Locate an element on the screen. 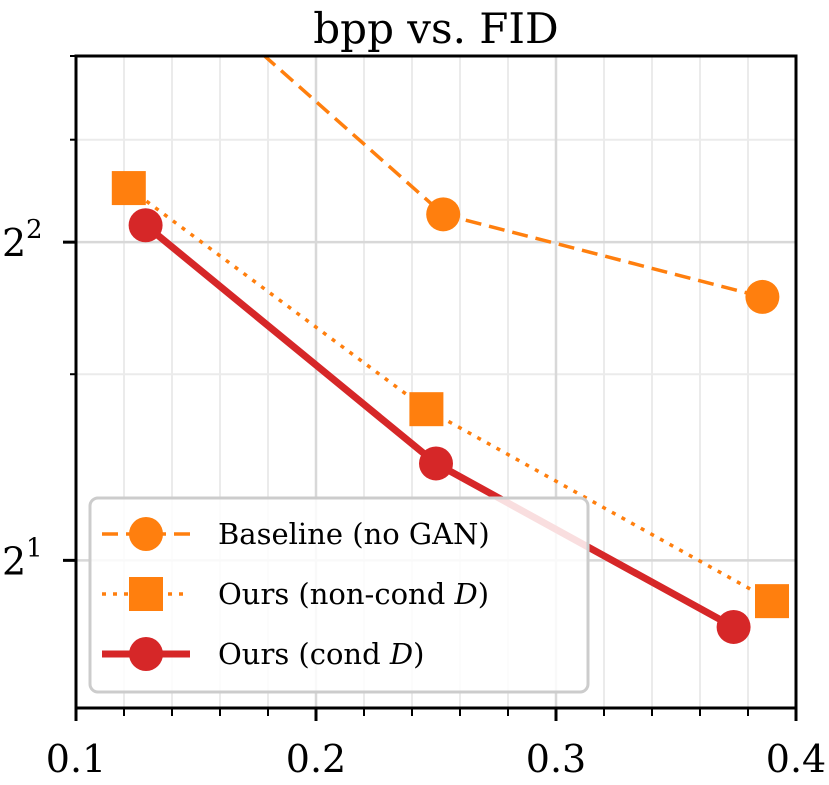 Image resolution: width=829 pixels, height=785 pixels. x-tick-label: 0.2 is located at coordinates (316, 759).